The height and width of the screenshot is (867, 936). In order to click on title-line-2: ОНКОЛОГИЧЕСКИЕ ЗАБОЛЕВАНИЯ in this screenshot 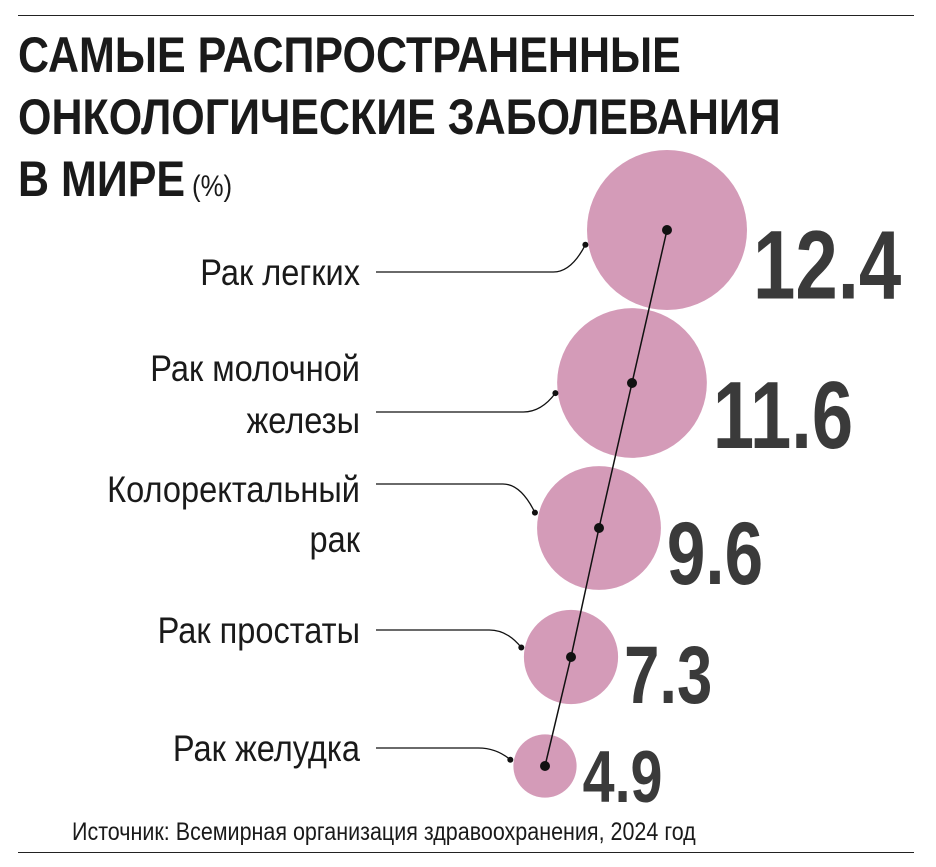, I will do `click(399, 117)`.